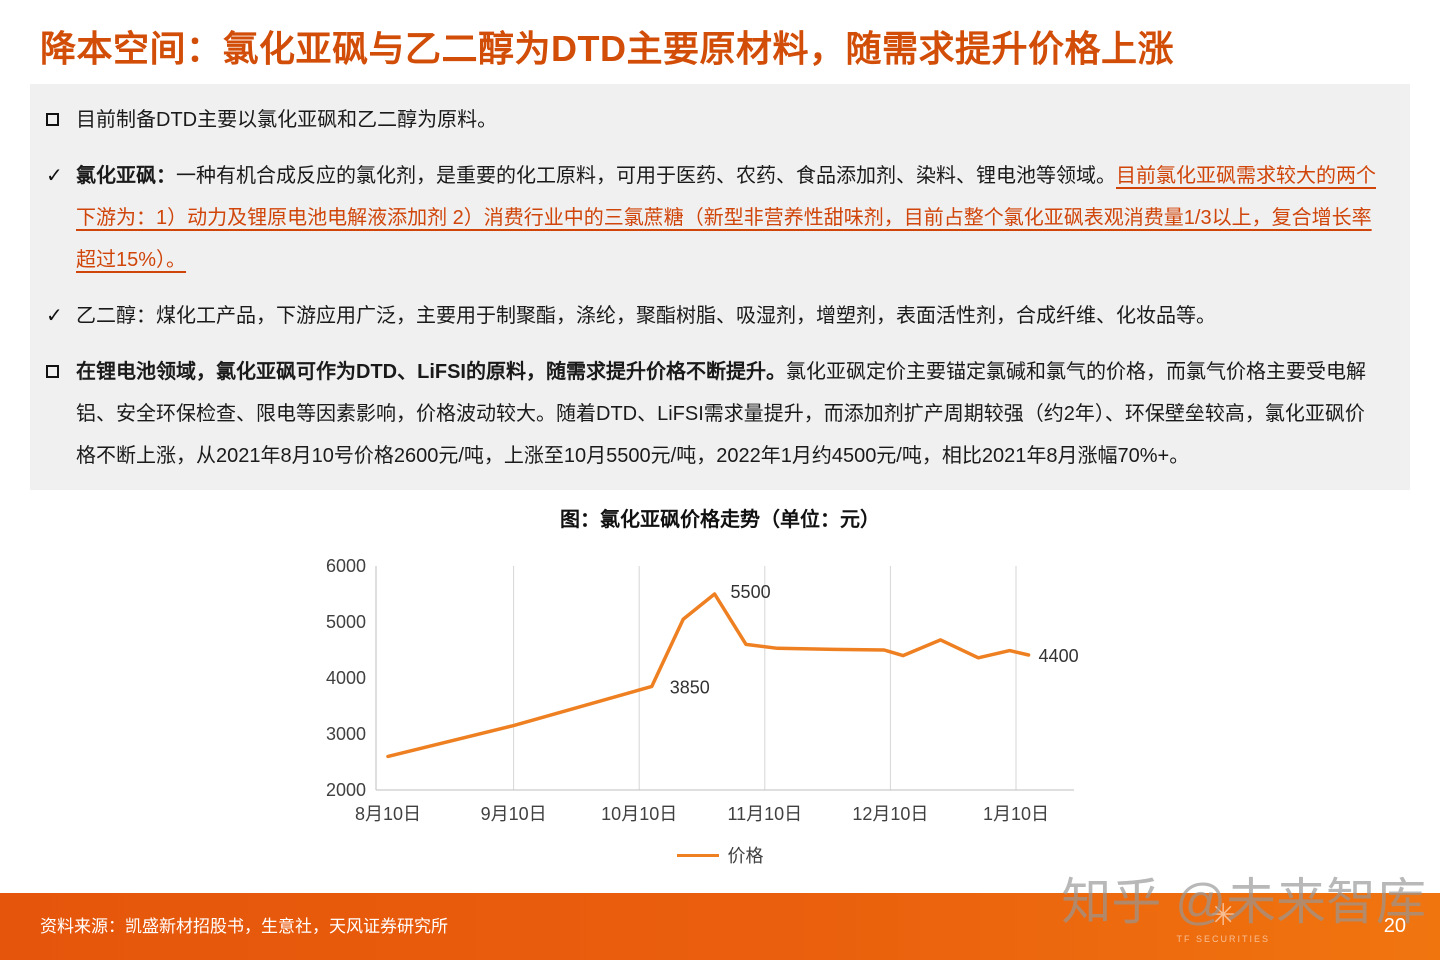 The width and height of the screenshot is (1440, 960). I want to click on svg-text: 8月10日, so click(388, 814).